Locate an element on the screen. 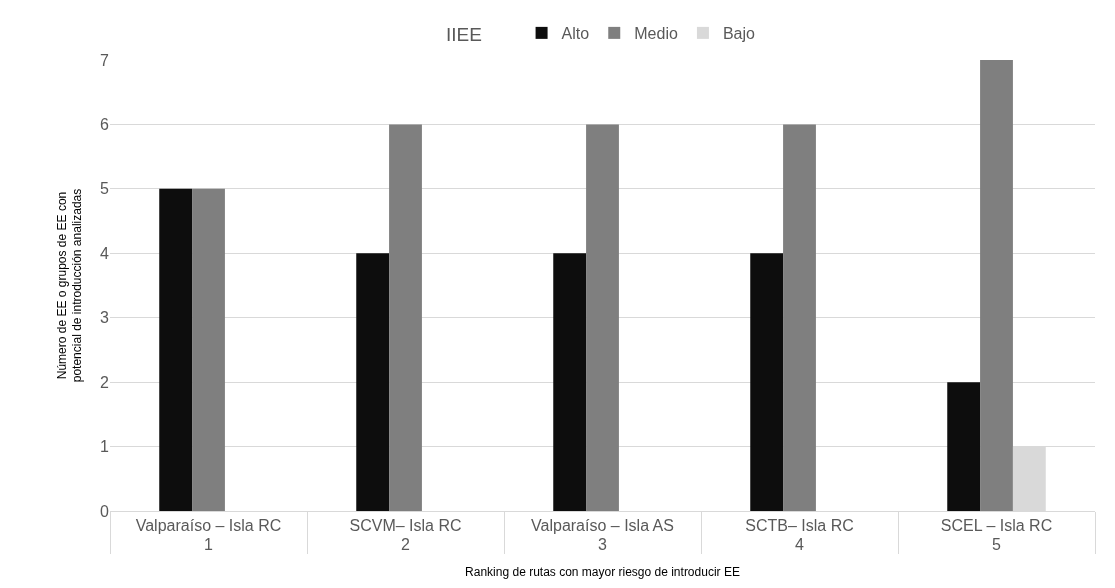 This screenshot has height=588, width=1115. y-axis-title: Número de EE o grupos de EE con potencial de introducción analizadas is located at coordinates (69, 285).